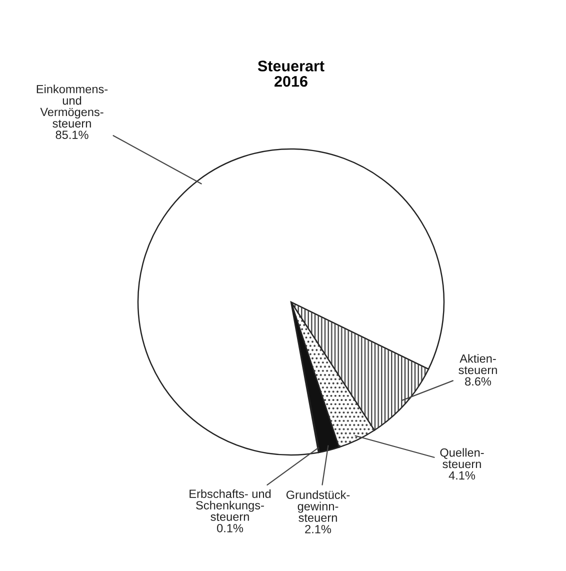  I want to click on data-label: 8.6%, so click(478, 381).